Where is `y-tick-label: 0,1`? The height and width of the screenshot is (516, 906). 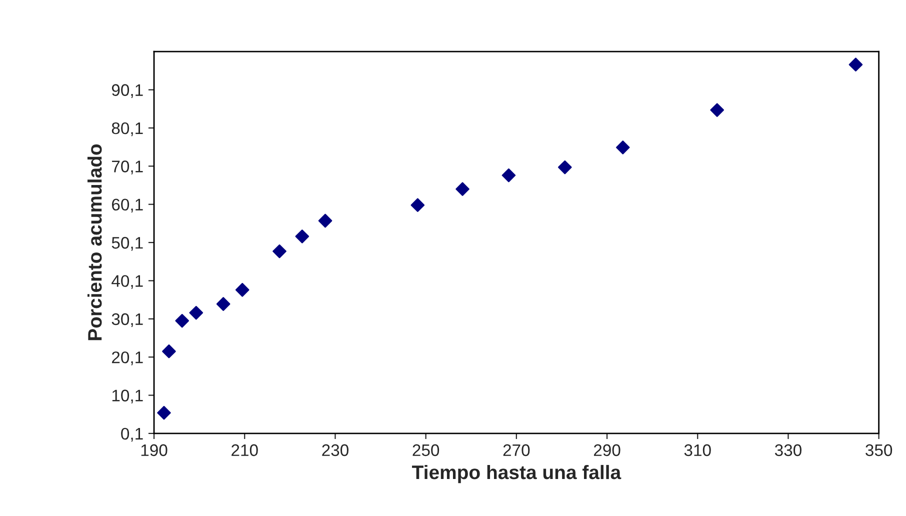 y-tick-label: 0,1 is located at coordinates (132, 435).